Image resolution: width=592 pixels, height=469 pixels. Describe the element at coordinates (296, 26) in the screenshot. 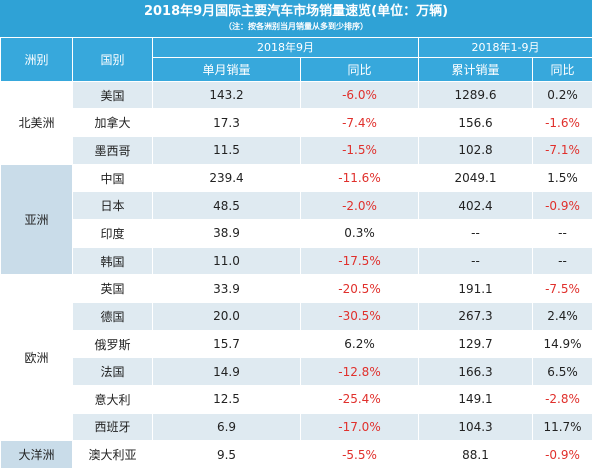

I see `page-note: （注：按各洲别当月销量从多到少排序）` at that location.